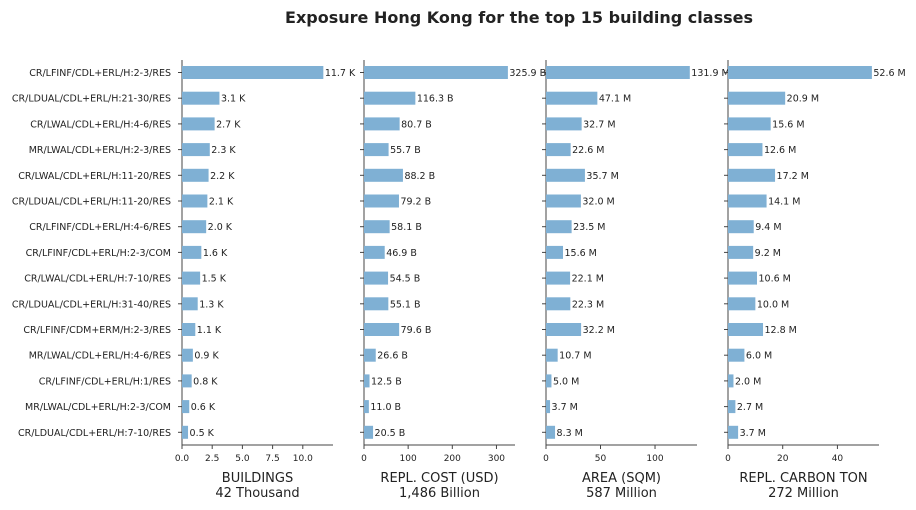 The width and height of the screenshot is (916, 510). Describe the element at coordinates (565, 407) in the screenshot. I see `value-label: 3.7 M` at that location.